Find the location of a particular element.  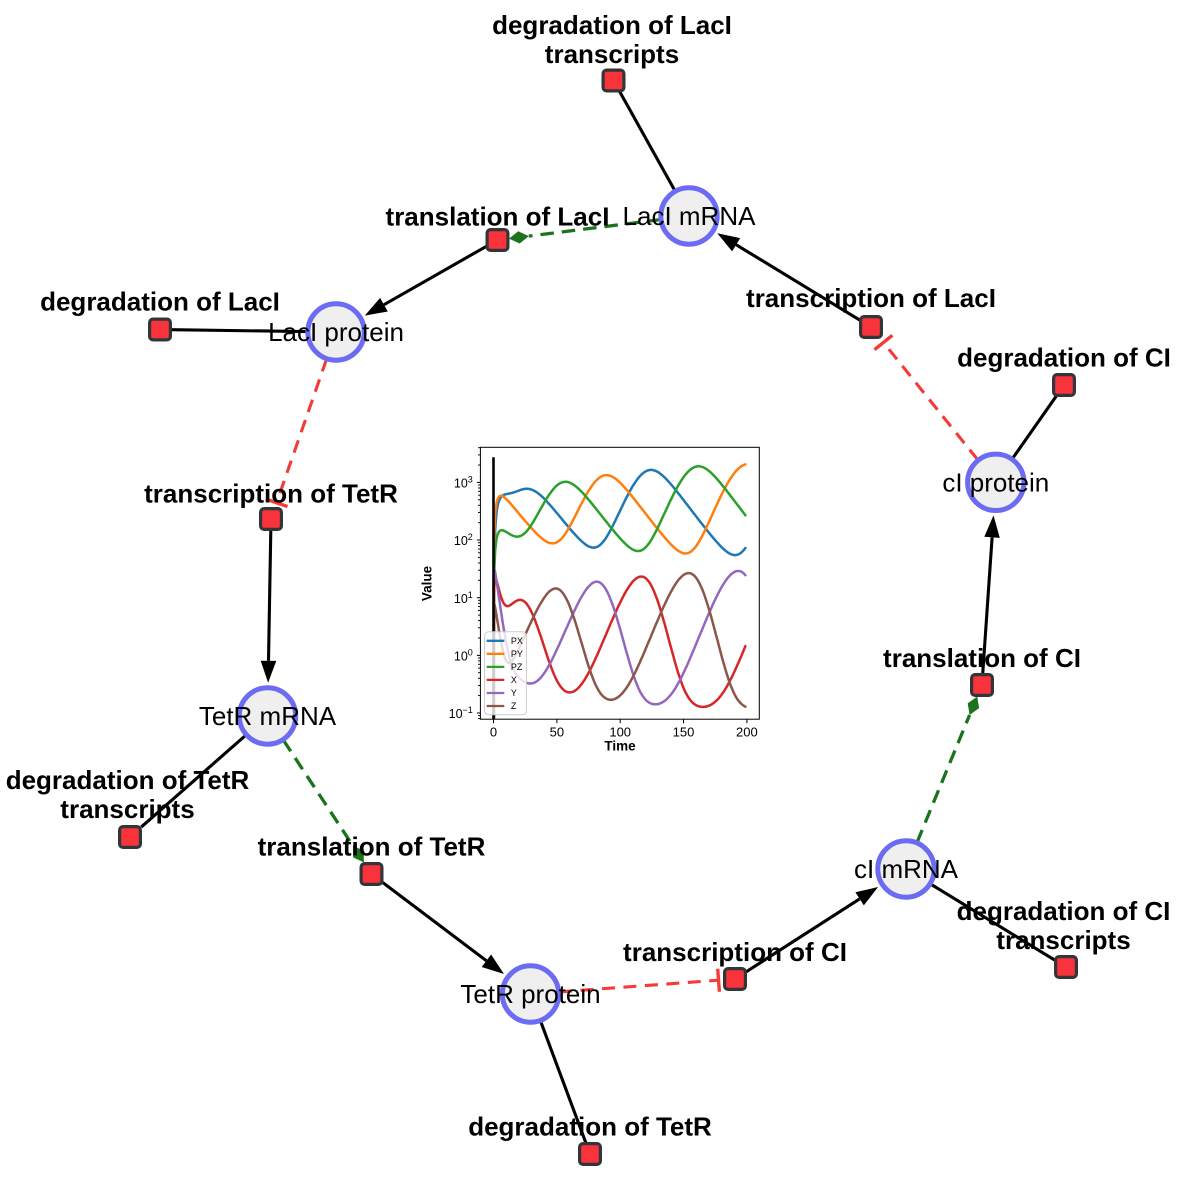

svg-text: PX is located at coordinates (517, 641).